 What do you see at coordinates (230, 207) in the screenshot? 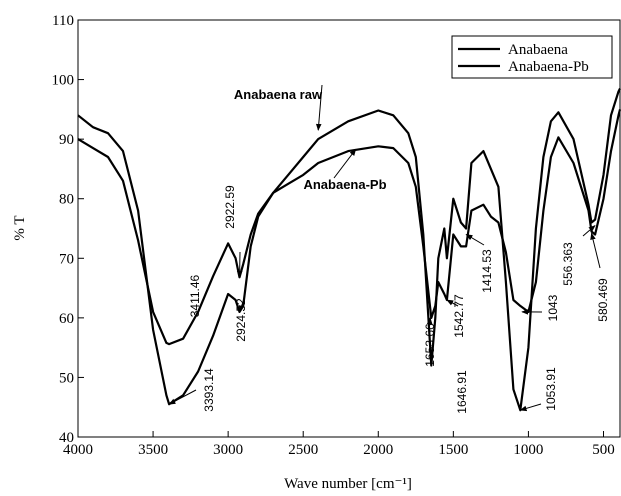
I see `annotation: 2922.59` at bounding box center [230, 207].